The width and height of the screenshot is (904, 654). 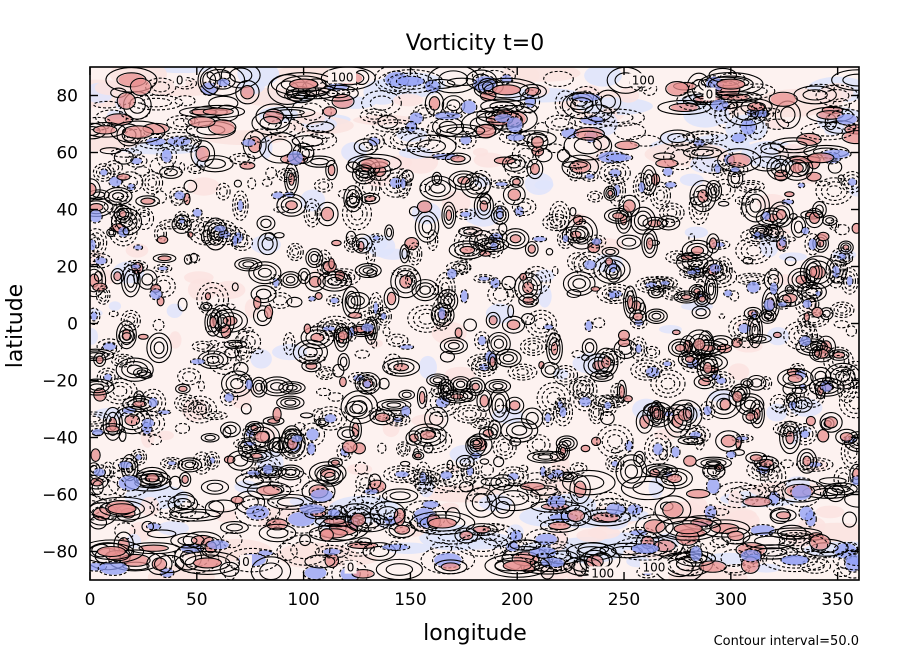 I want to click on y-tick-label: −20, so click(x=60, y=382).